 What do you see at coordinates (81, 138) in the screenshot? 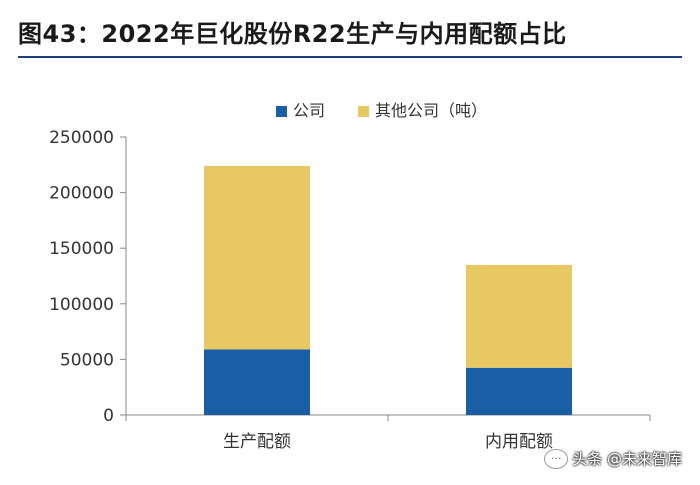
I see `y-tick-label: 250000` at bounding box center [81, 138].